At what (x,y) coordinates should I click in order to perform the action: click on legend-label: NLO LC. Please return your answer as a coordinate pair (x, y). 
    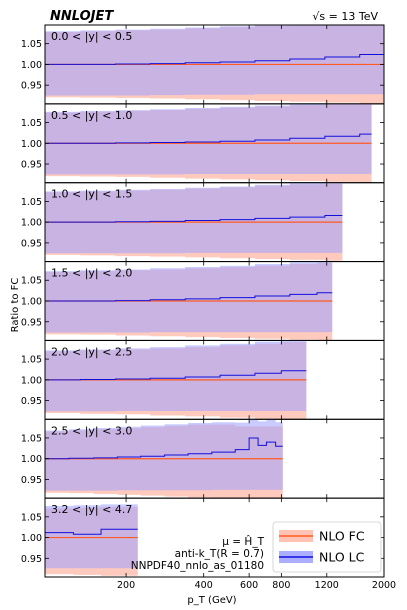
    Looking at the image, I should click on (342, 557).